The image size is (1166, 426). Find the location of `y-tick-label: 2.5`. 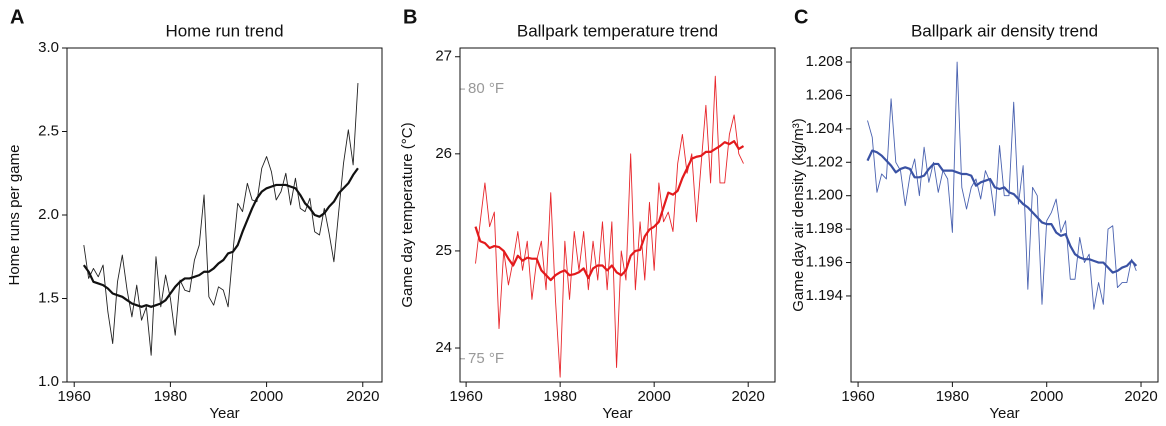

y-tick-label: 2.5 is located at coordinates (48, 130).